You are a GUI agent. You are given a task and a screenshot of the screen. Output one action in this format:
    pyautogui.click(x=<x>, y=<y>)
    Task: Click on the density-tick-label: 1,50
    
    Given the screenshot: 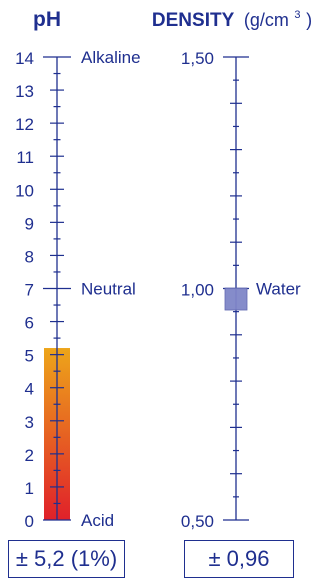 What is the action you would take?
    pyautogui.click(x=197, y=58)
    